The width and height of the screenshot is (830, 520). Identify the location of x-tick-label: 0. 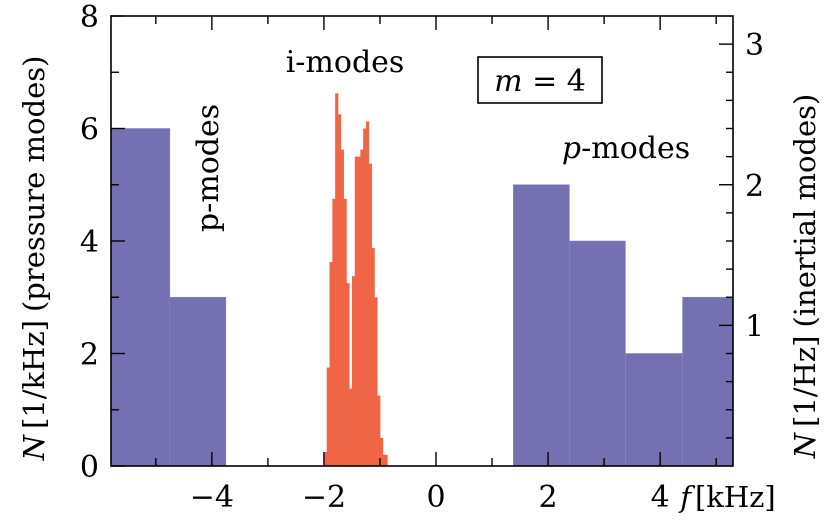
(435, 497).